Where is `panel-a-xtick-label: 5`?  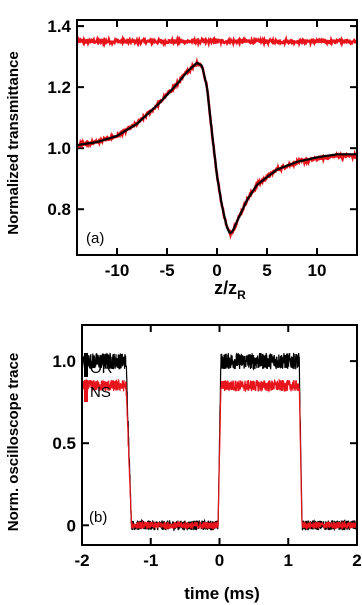 panel-a-xtick-label: 5 is located at coordinates (266, 270).